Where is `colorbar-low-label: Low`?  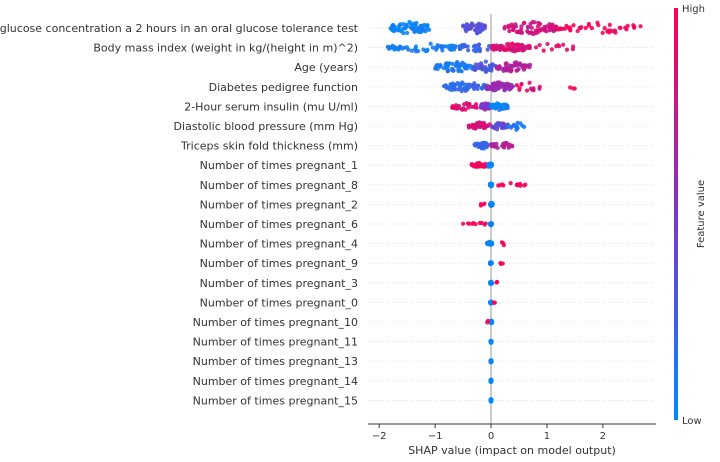 colorbar-low-label: Low is located at coordinates (692, 421).